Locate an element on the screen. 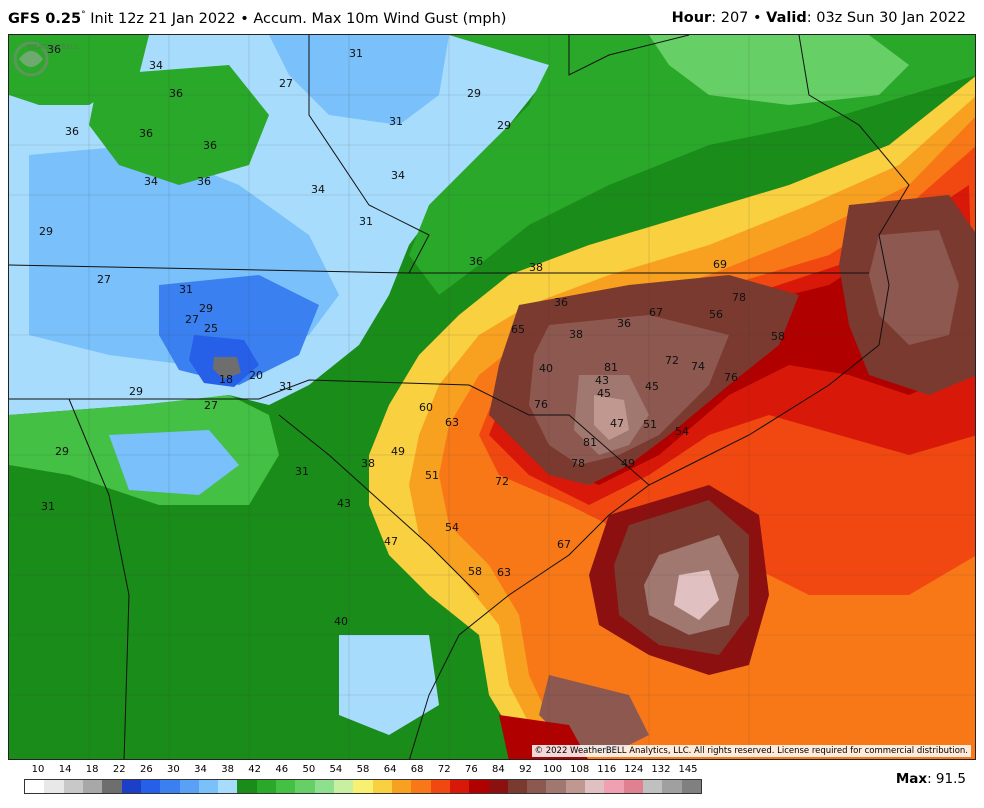  contour-label: 40 is located at coordinates (546, 368).